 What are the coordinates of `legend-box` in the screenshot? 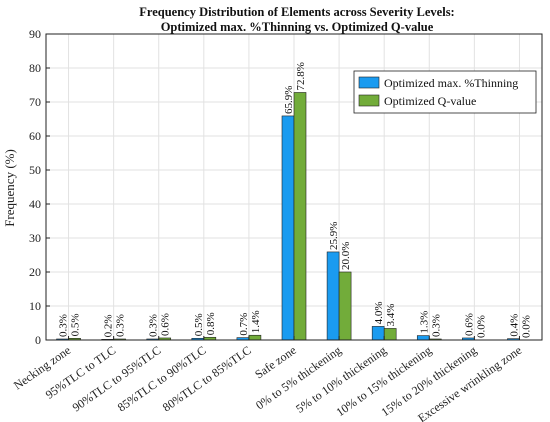 It's located at (445, 92).